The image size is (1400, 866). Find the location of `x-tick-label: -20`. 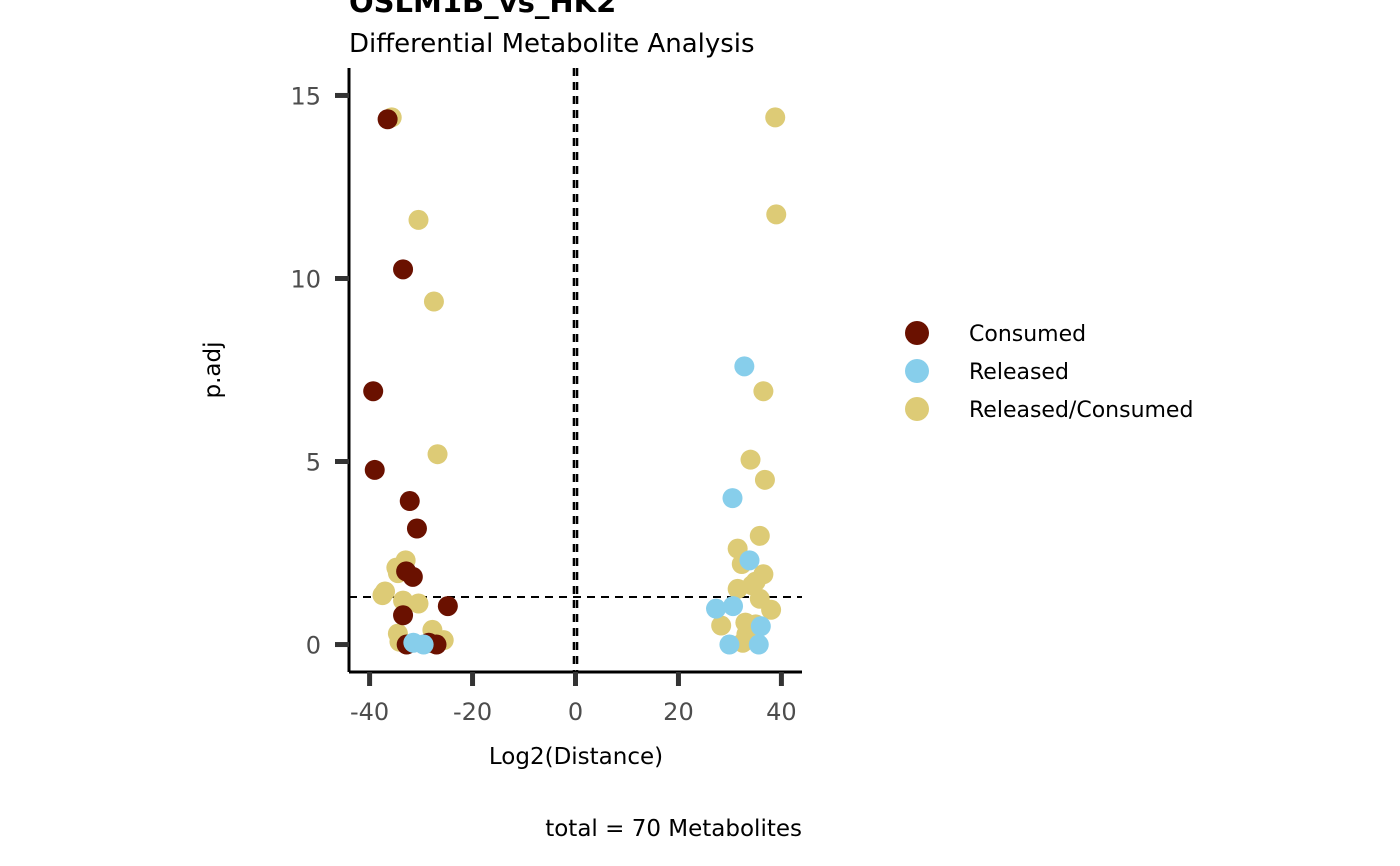

x-tick-label: -20 is located at coordinates (472, 712).